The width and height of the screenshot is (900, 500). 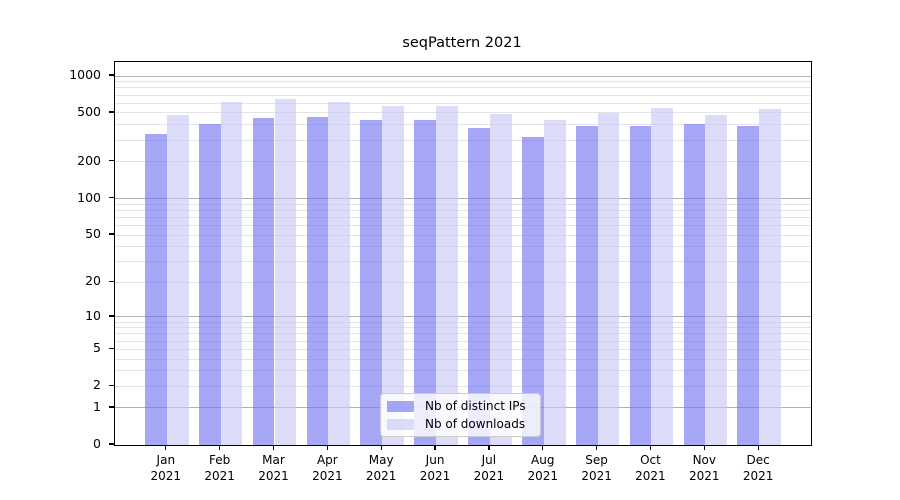 I want to click on x-tick-label: Nov 2021, so click(x=704, y=468).